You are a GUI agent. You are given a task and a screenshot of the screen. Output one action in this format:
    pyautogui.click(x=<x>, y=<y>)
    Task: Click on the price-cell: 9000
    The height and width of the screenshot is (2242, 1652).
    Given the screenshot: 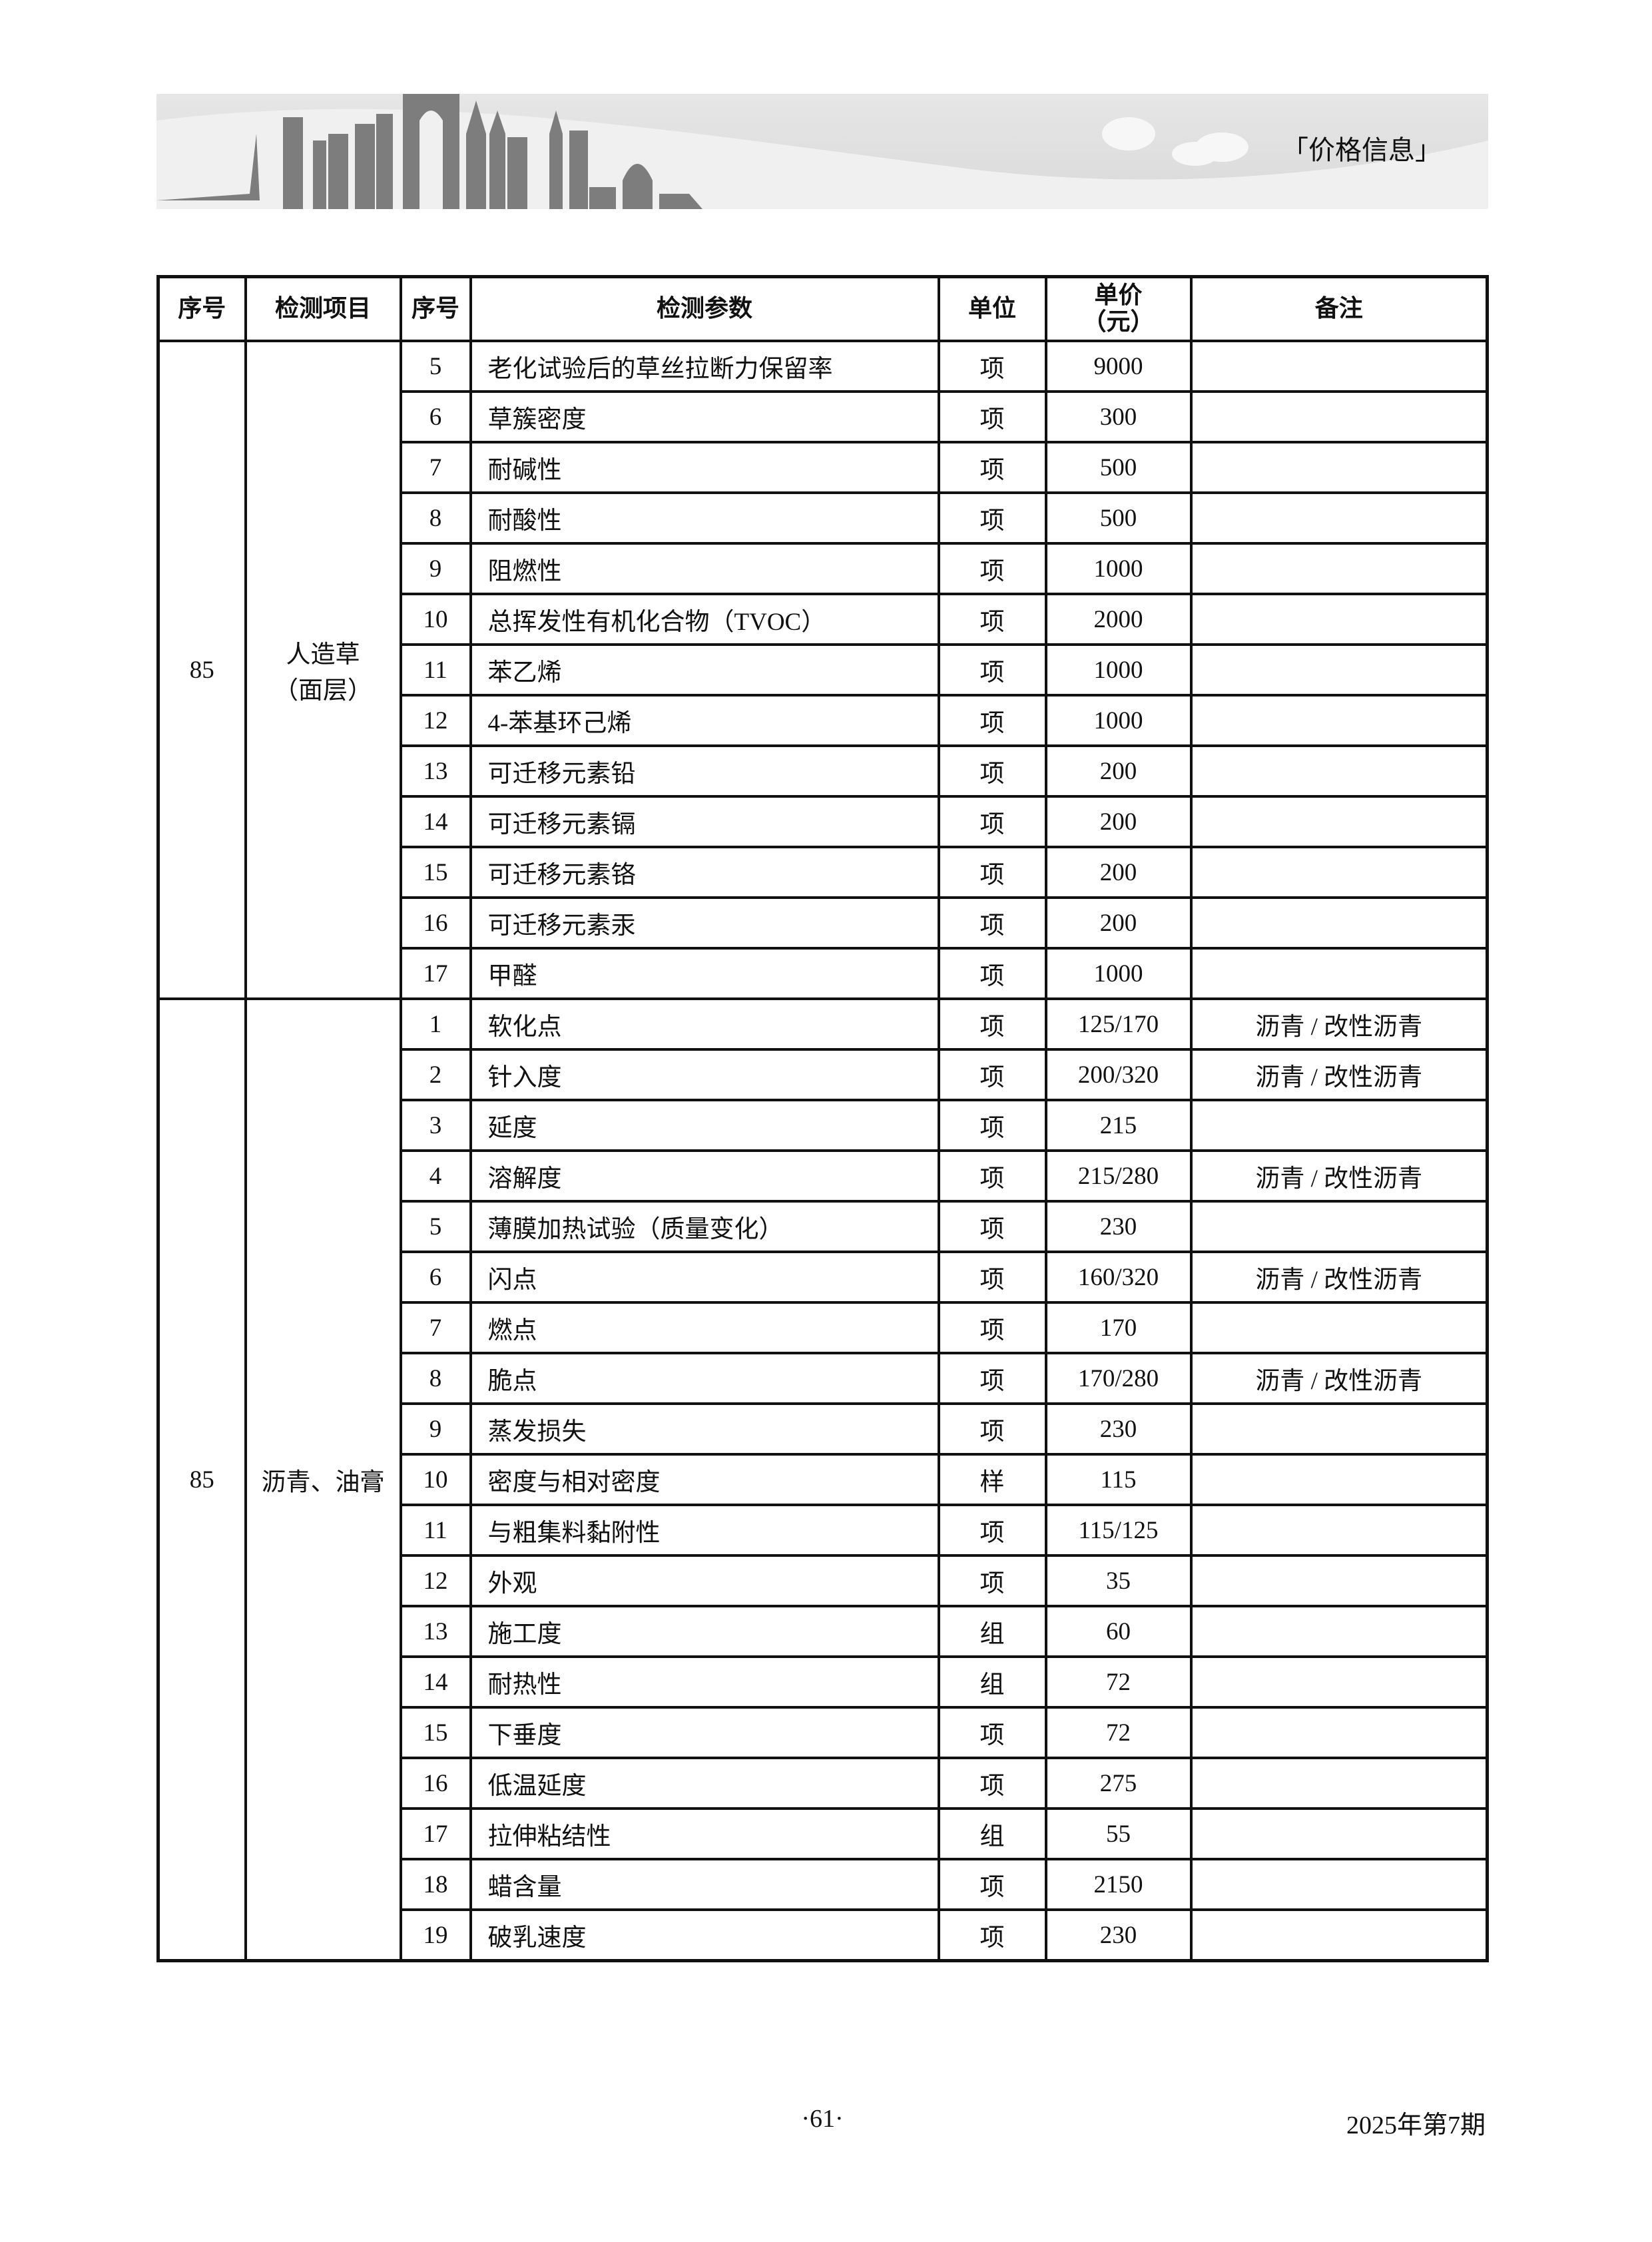 What is the action you would take?
    pyautogui.click(x=1118, y=367)
    